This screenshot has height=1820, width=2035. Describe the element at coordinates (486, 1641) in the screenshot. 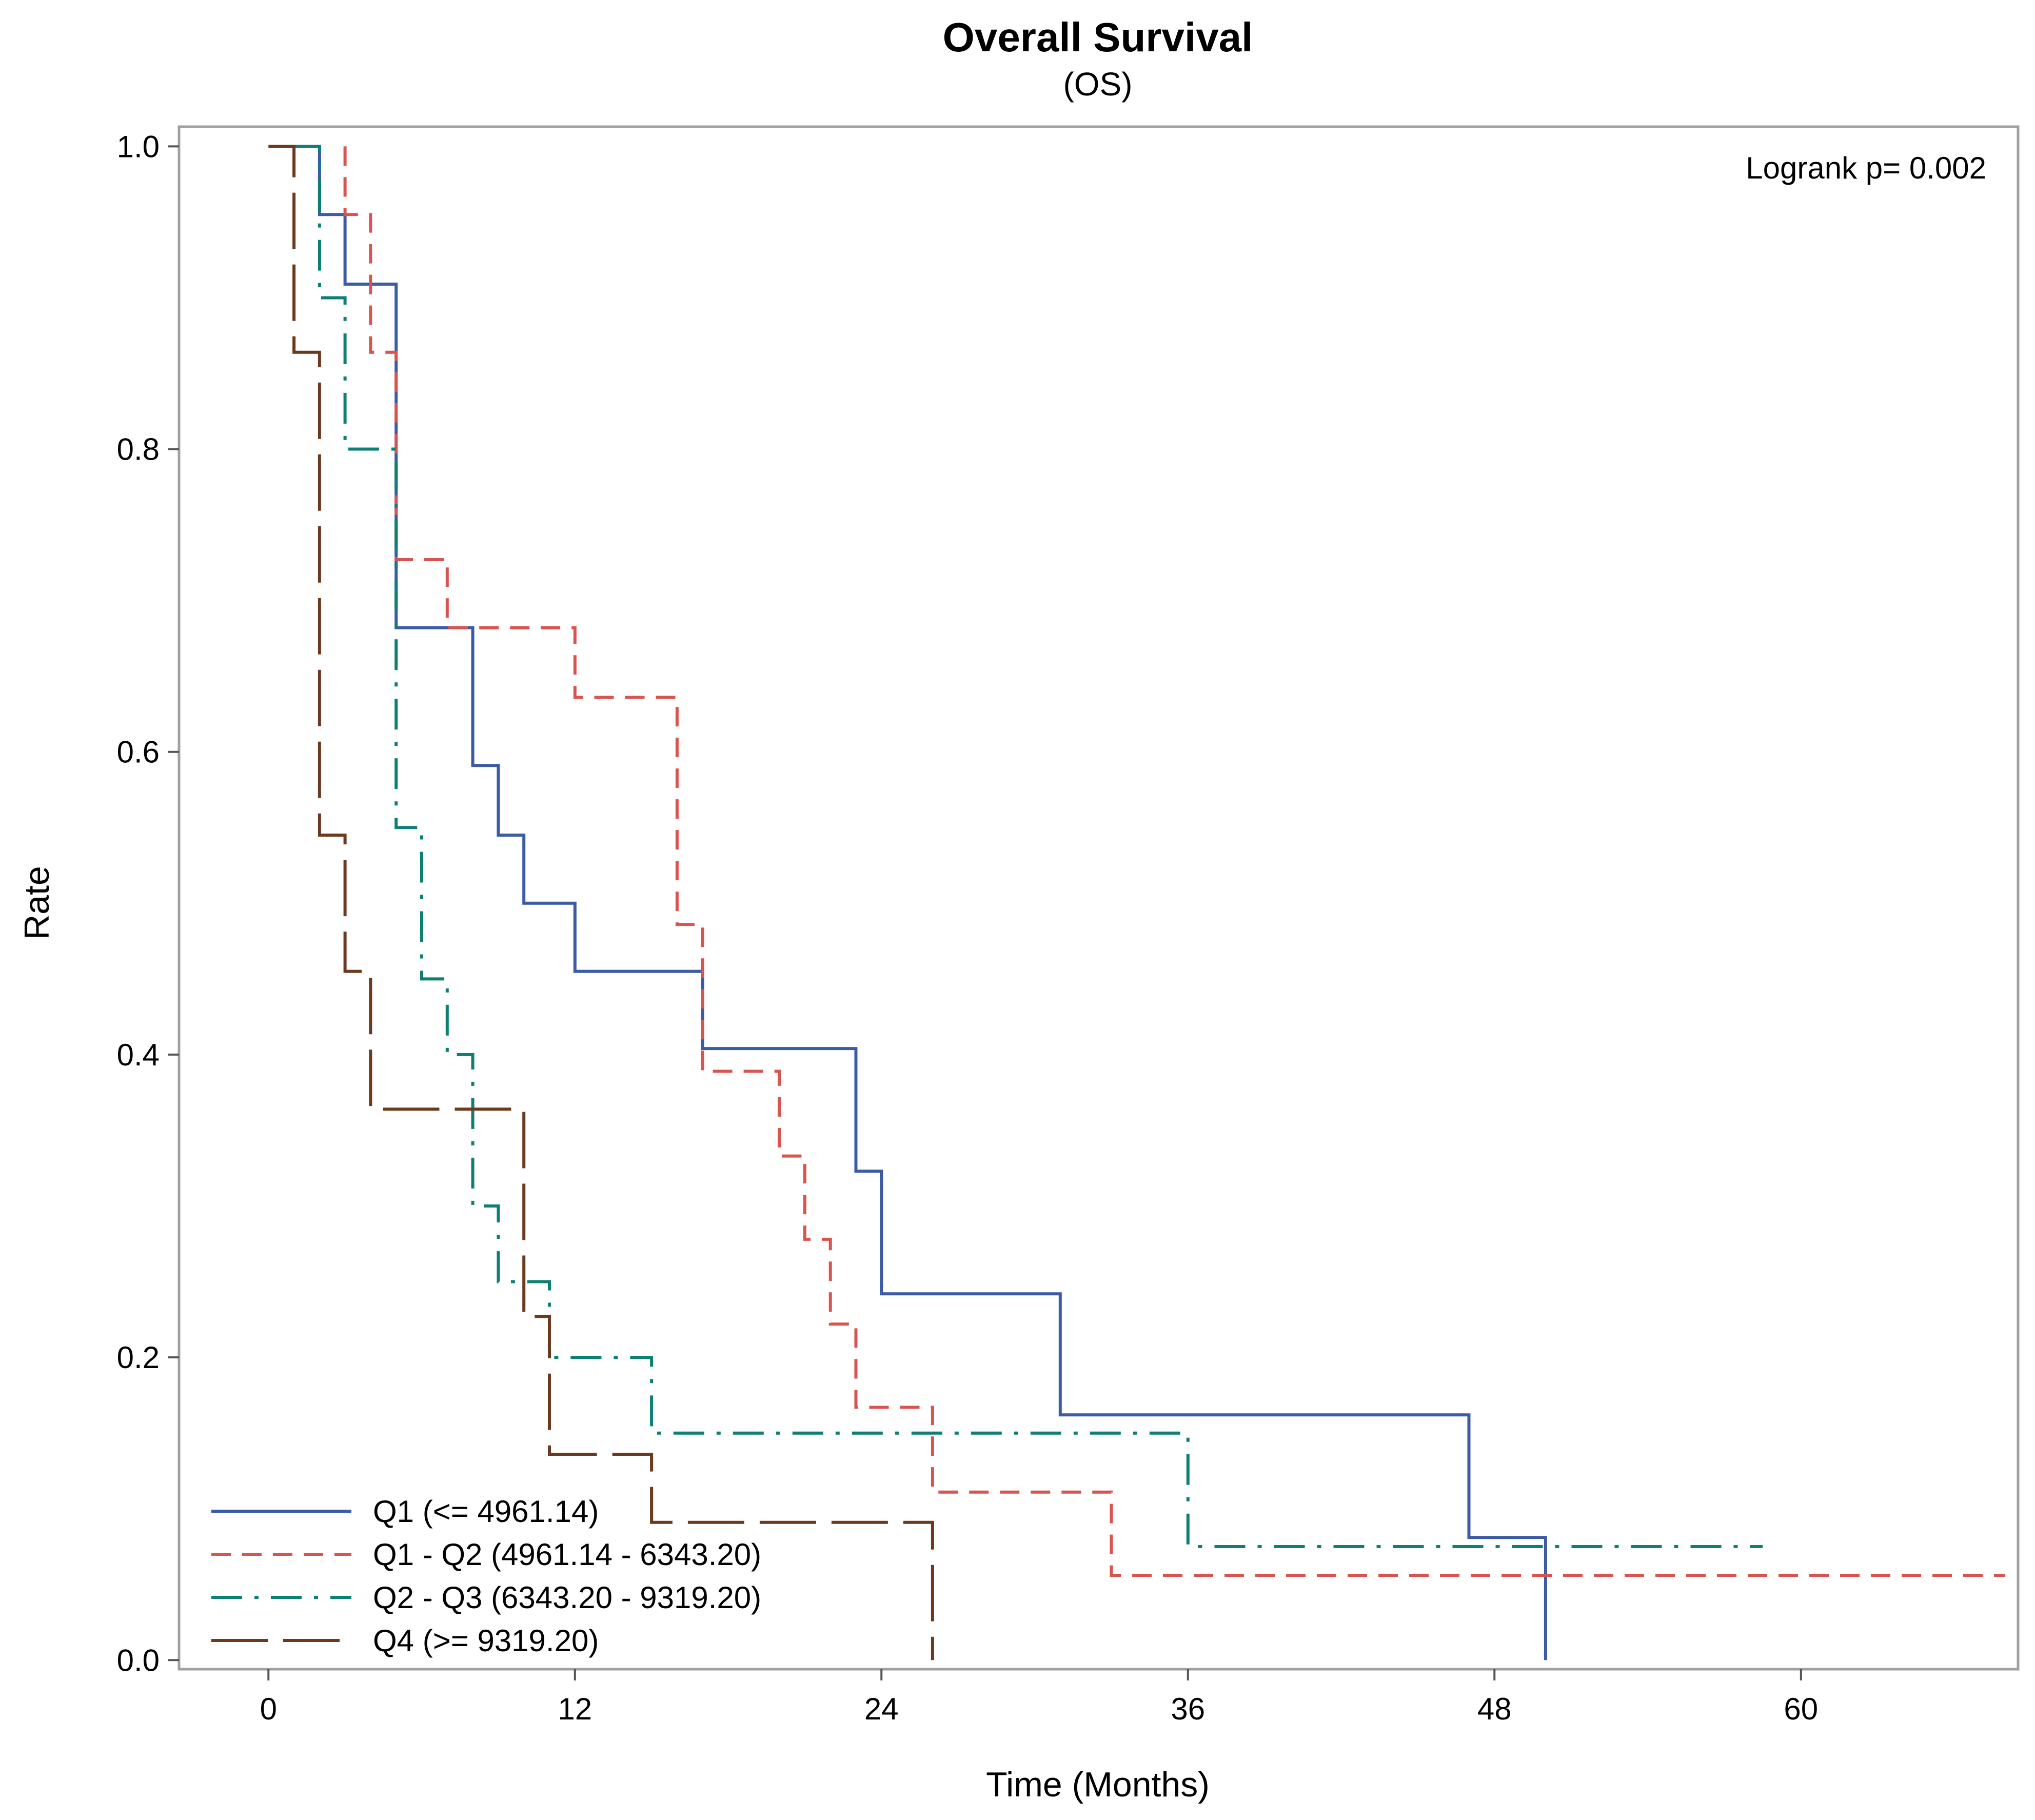

I see `series-q4-legend-label: Q4 (>= 9319.20)` at that location.